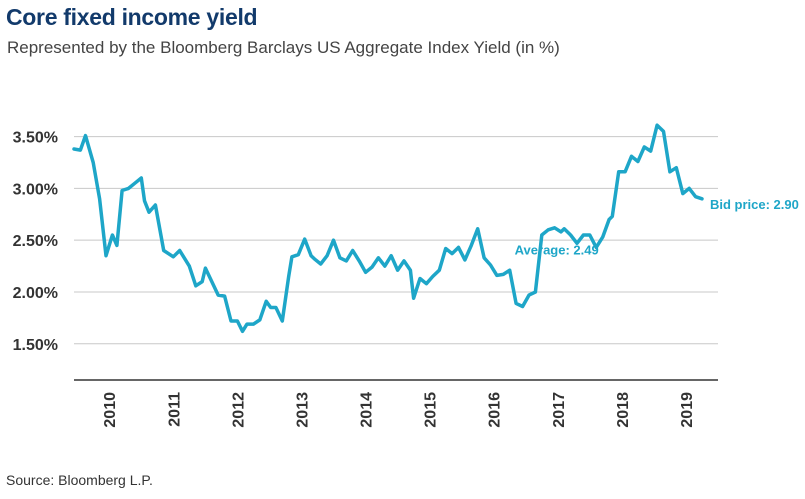  What do you see at coordinates (110, 410) in the screenshot?
I see `x-tick-label: 2010` at bounding box center [110, 410].